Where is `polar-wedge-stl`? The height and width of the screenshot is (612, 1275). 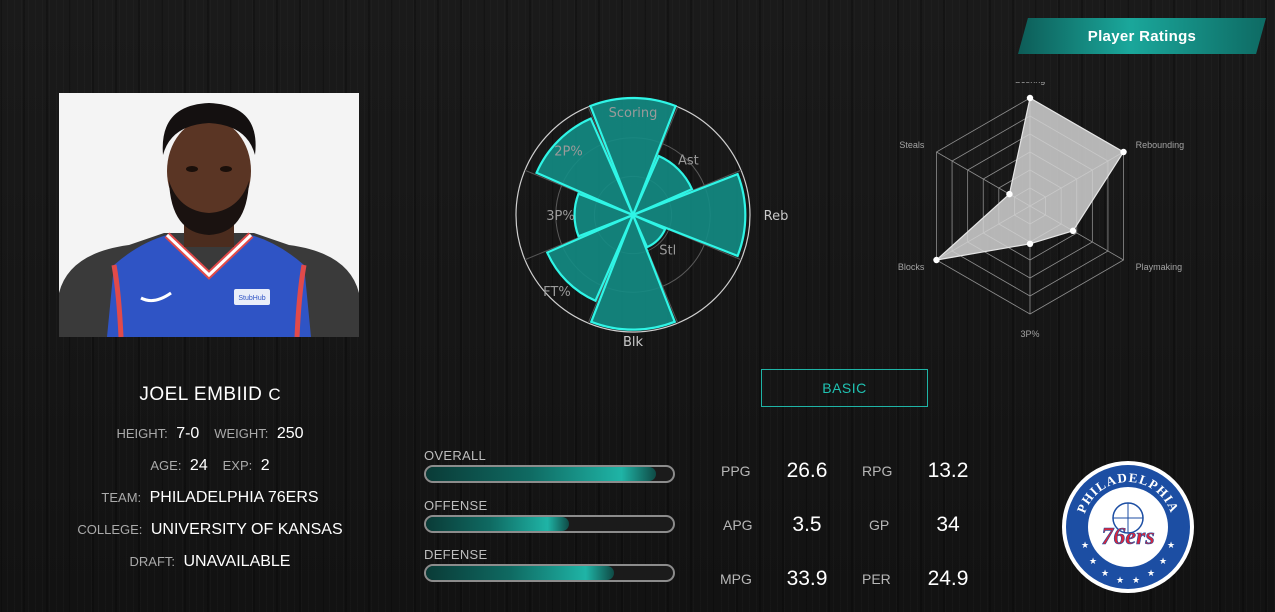
polar-wedge-stl is located at coordinates (648, 230).